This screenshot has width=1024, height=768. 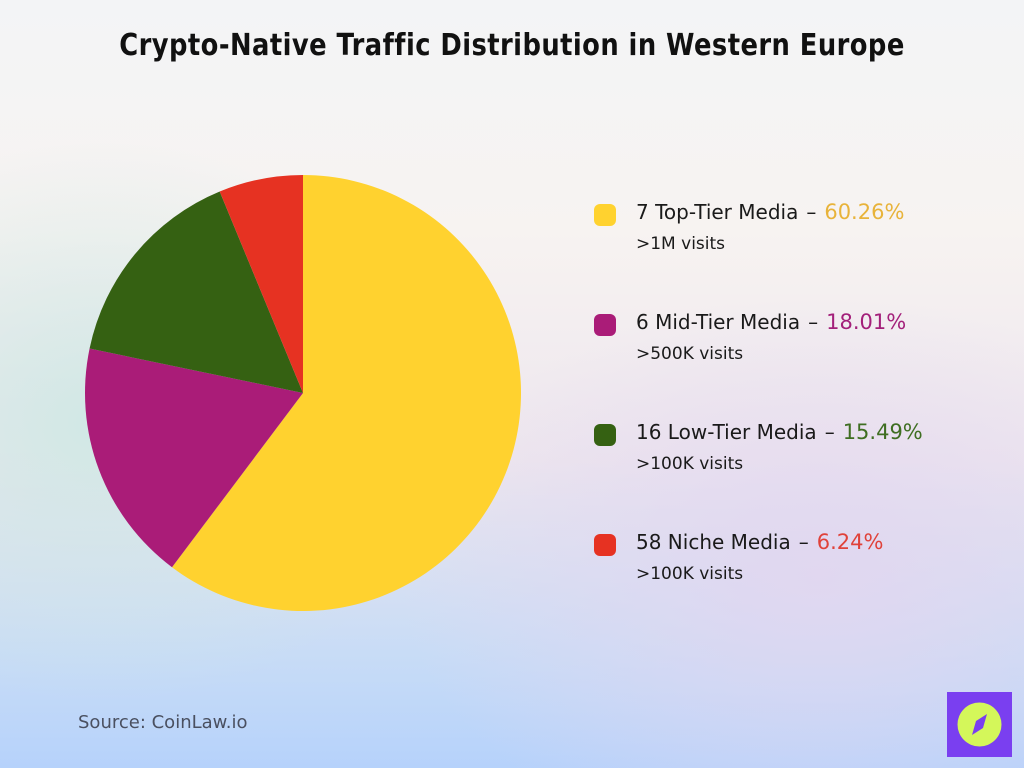 What do you see at coordinates (726, 432) in the screenshot?
I see `legend-label: 16 Low-Tier Media` at bounding box center [726, 432].